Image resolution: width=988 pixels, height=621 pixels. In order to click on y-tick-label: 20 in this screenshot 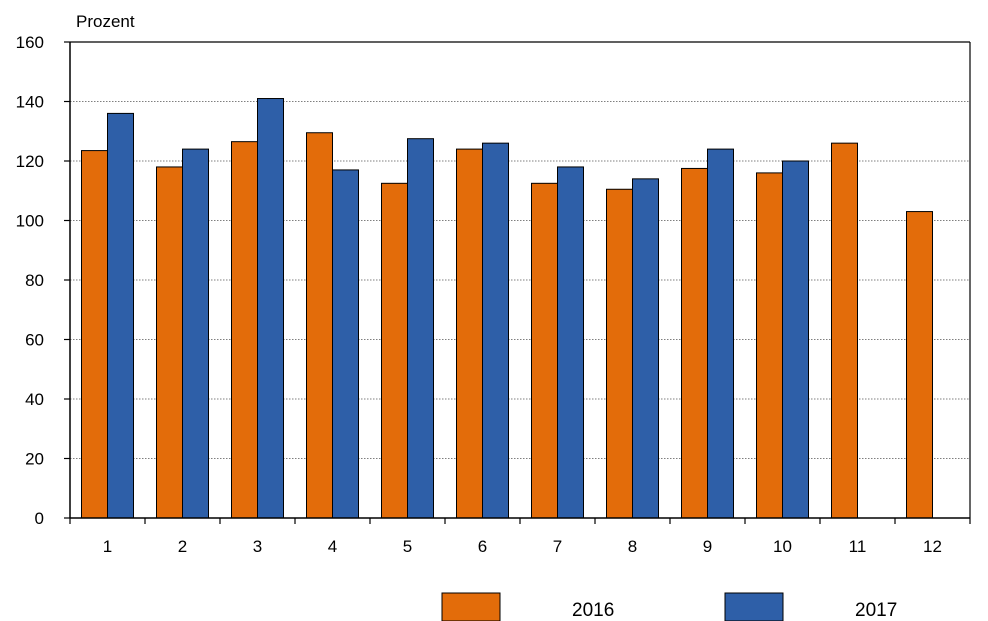, I will do `click(34, 459)`.